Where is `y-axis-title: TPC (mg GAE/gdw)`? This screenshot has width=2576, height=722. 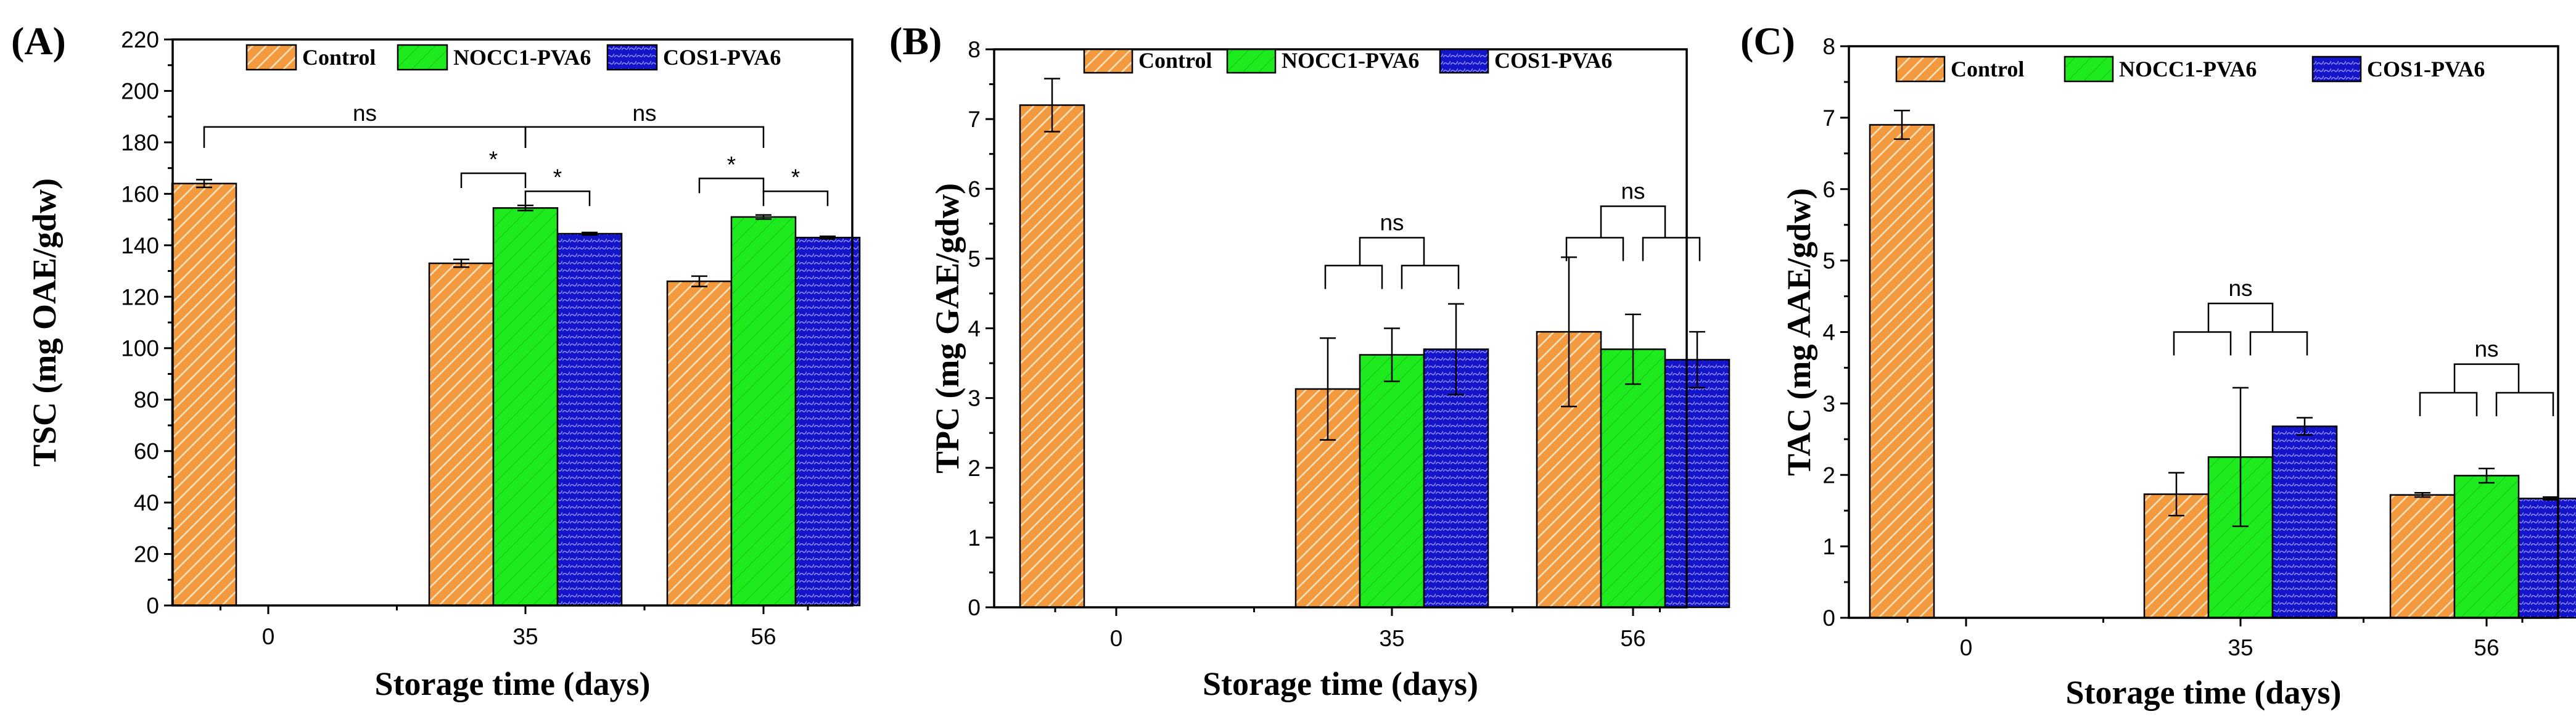
y-axis-title: TPC (mg GAE/gdw) is located at coordinates (947, 328).